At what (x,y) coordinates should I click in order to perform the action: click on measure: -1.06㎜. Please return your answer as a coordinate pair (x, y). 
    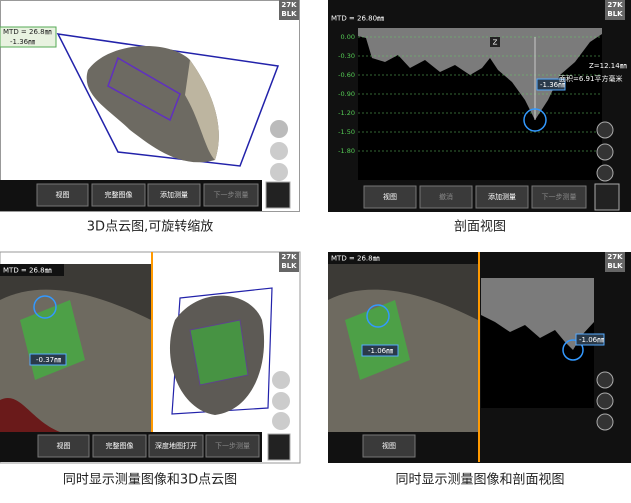
    Looking at the image, I should click on (380, 351).